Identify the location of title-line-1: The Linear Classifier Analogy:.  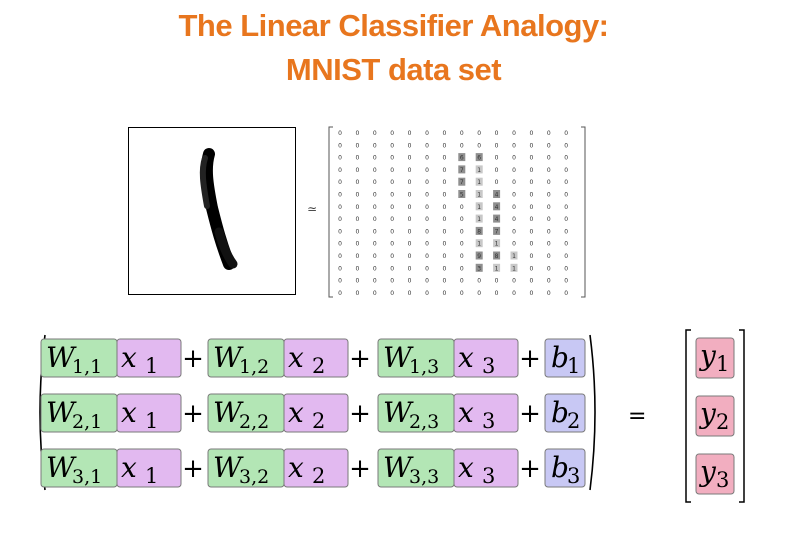
(393, 25).